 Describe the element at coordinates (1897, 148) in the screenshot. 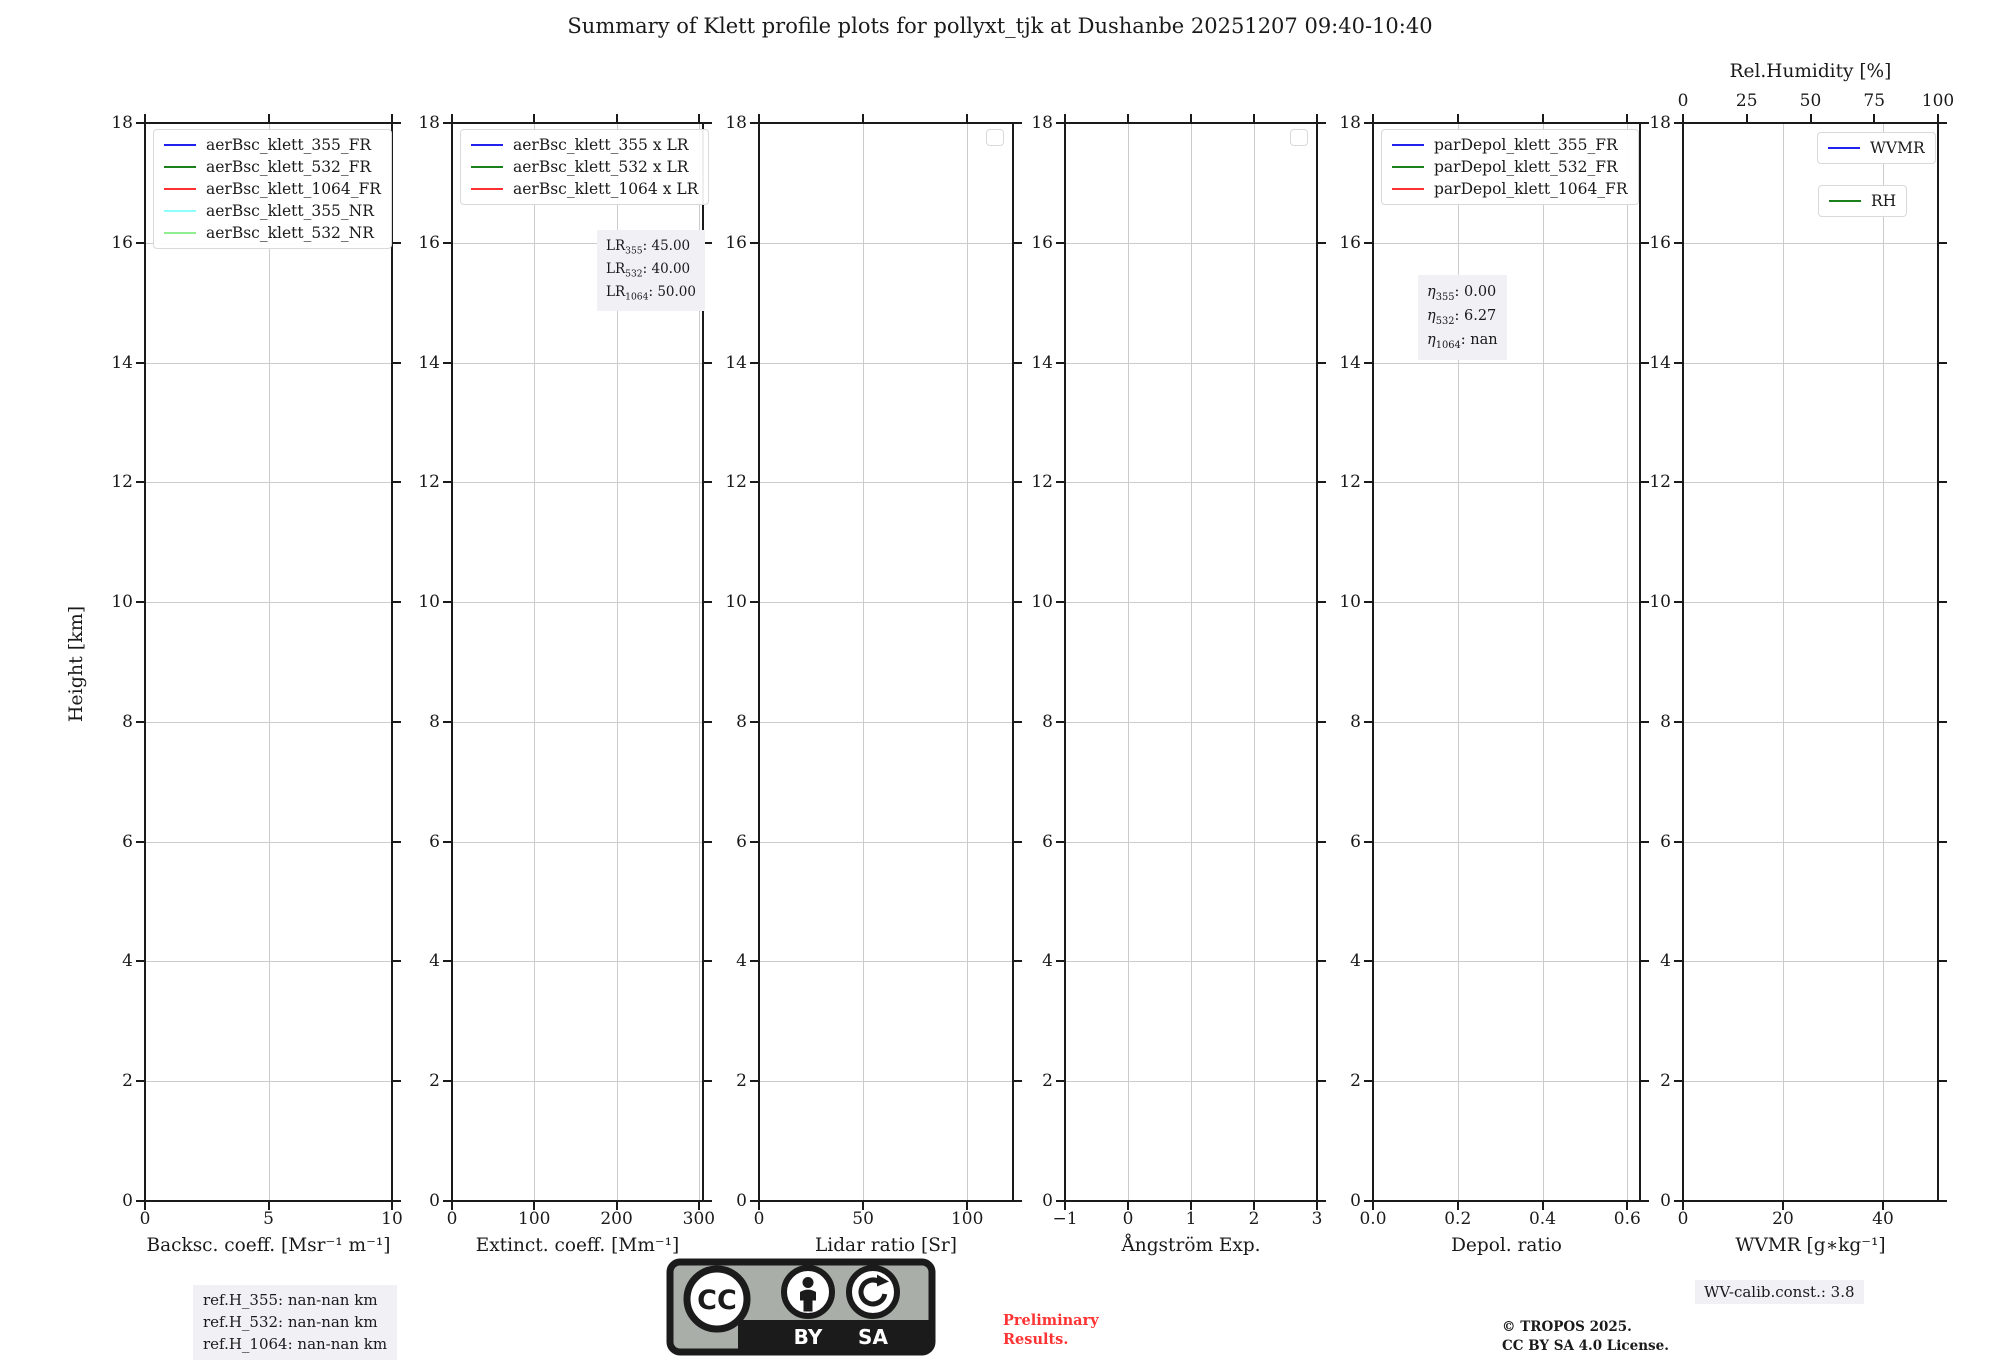

I see `legend-label: WVMR` at that location.